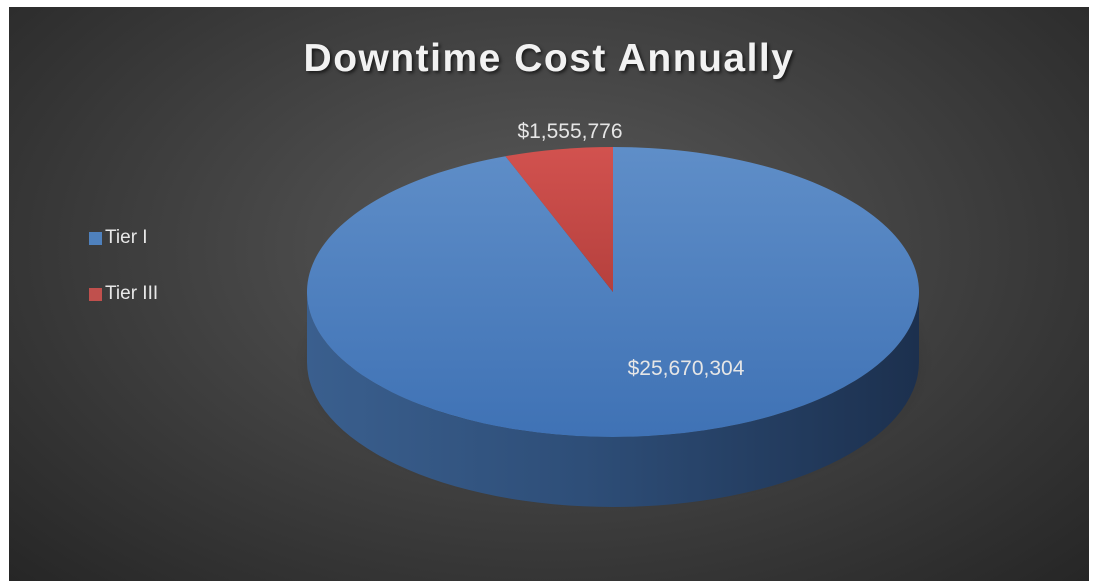 This screenshot has width=1098, height=581. What do you see at coordinates (559, 219) in the screenshot?
I see `pie-slice-tier-iii` at bounding box center [559, 219].